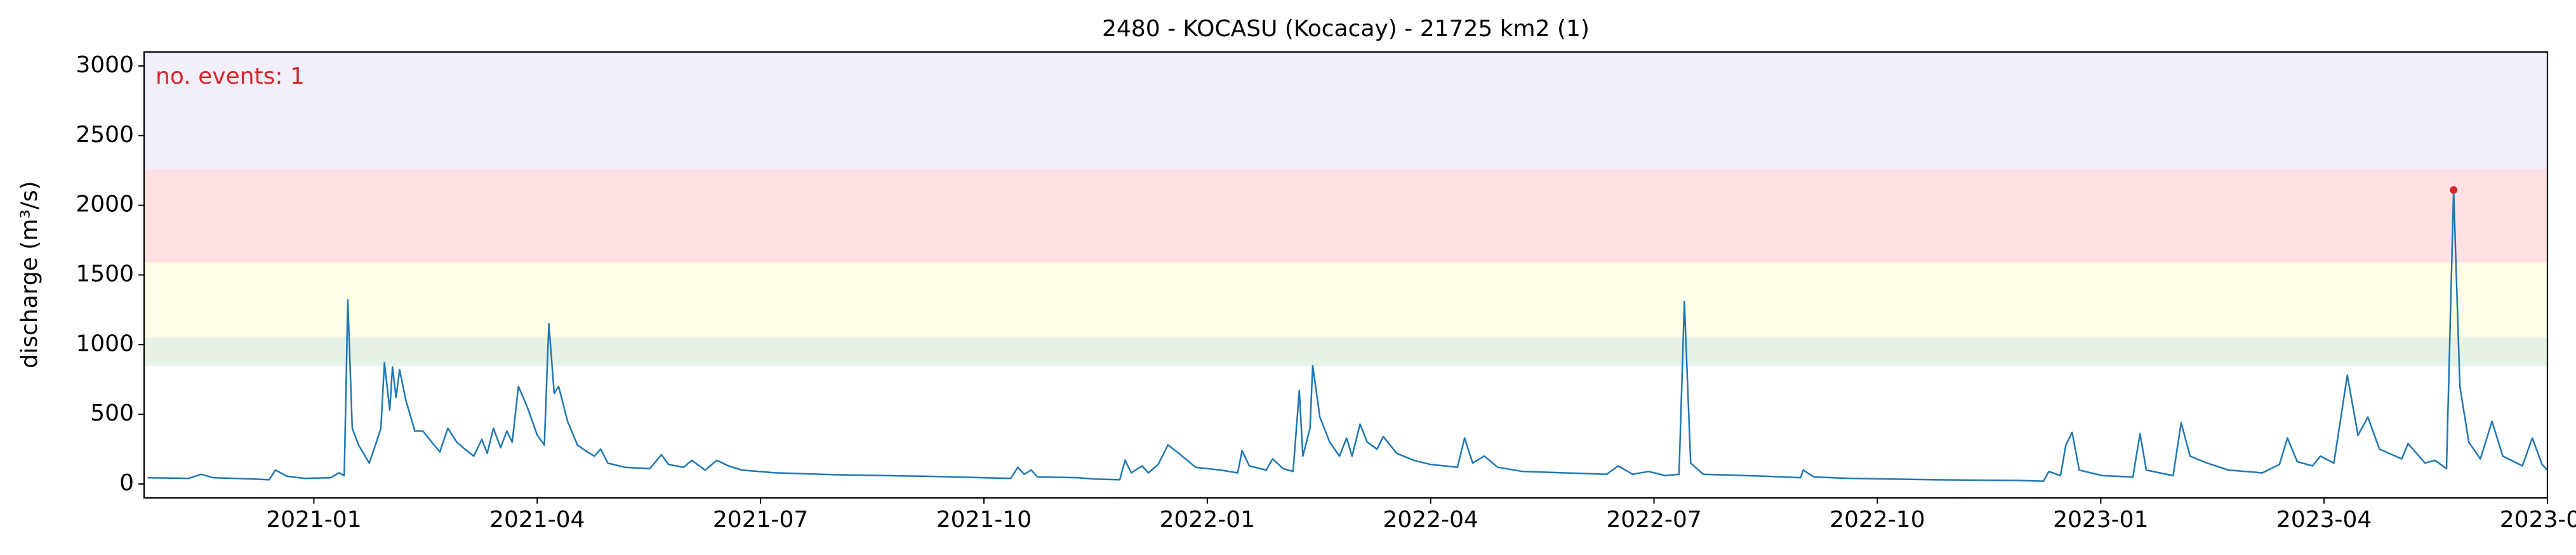 This screenshot has height=555, width=2576. I want to click on y-tick-label: 3000, so click(105, 65).